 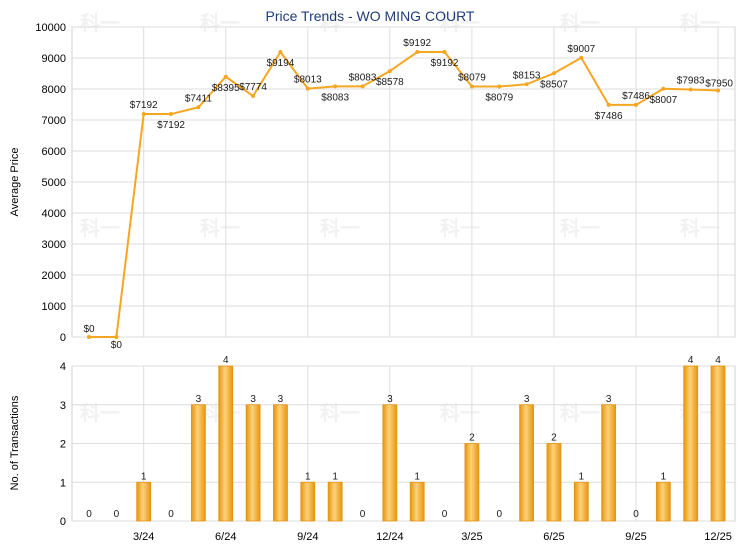 I want to click on price-y-tick-label: 2000, so click(x=54, y=276).